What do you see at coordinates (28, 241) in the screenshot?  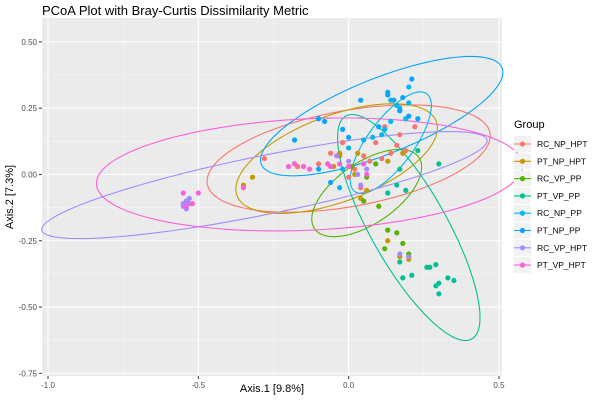 I see `y-tick-label: -0.25` at bounding box center [28, 241].